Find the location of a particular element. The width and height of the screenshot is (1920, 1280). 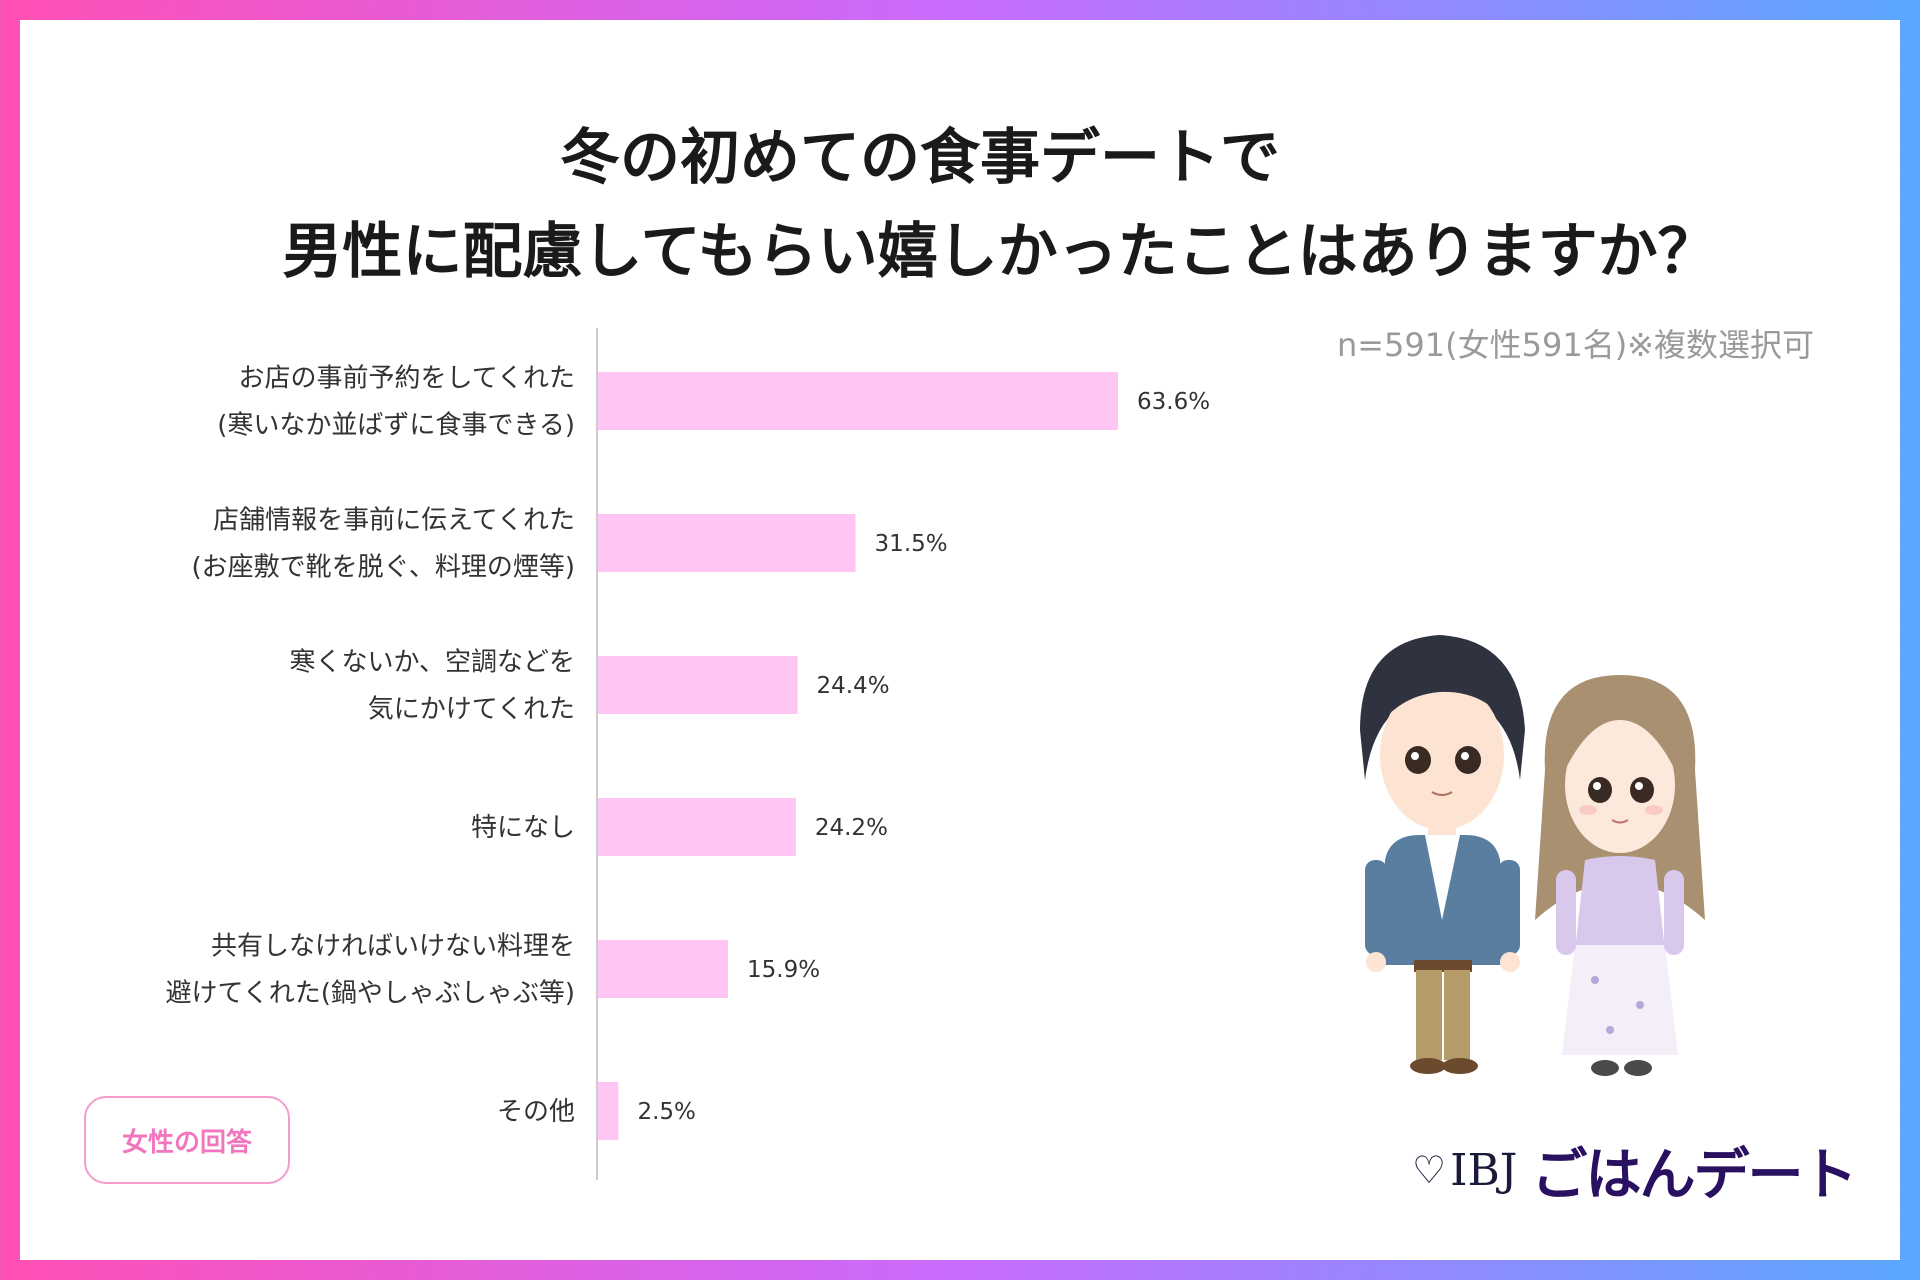

woman-figure is located at coordinates (1620, 875).